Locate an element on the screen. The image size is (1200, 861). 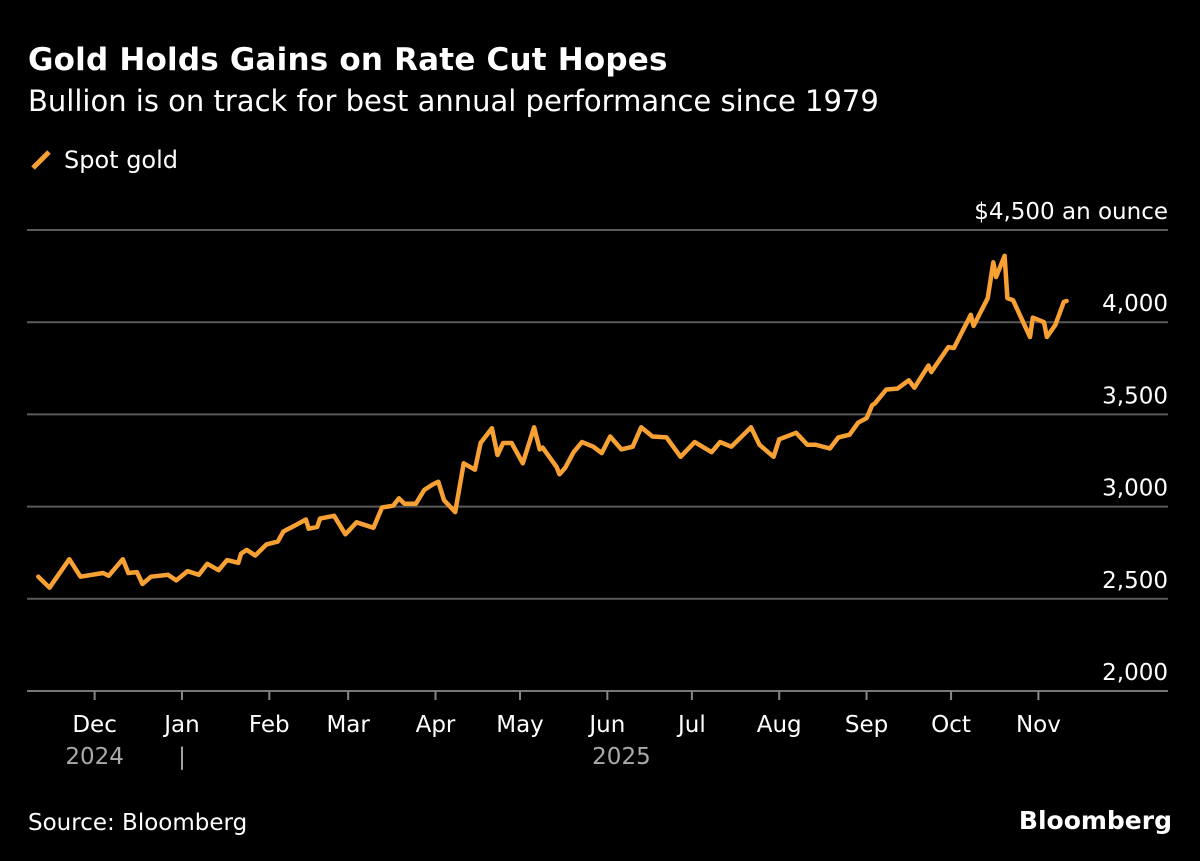
y-tick-label: 3,000 is located at coordinates (1135, 489).